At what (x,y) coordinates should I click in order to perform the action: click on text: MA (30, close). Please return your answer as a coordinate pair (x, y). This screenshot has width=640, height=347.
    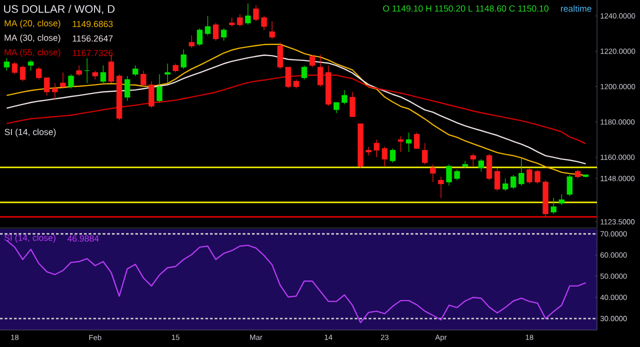
    Looking at the image, I should click on (32, 38).